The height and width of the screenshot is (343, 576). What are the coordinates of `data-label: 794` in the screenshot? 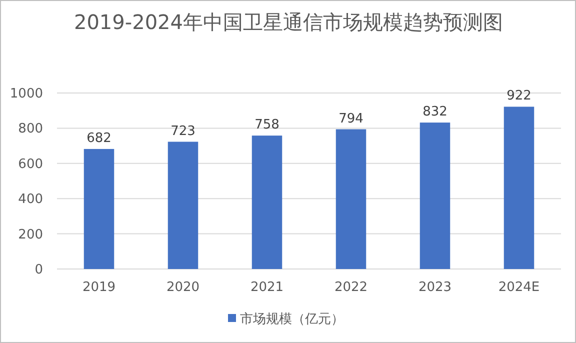 It's located at (351, 118).